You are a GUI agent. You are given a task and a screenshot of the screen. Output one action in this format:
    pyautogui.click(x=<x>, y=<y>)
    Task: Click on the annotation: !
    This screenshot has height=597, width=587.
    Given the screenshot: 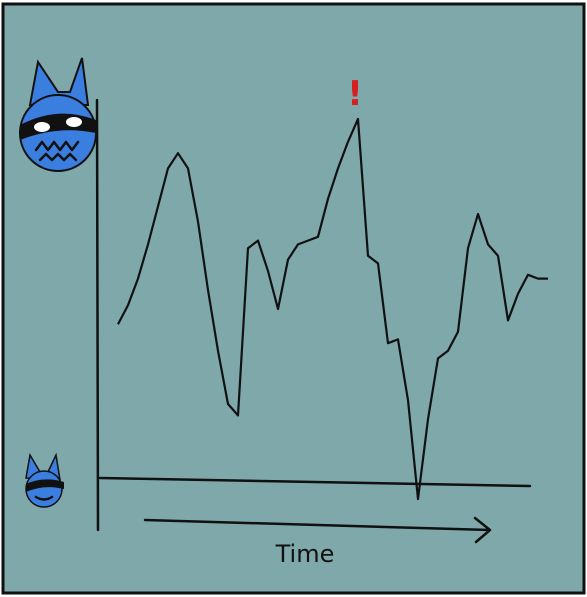 What is the action you would take?
    pyautogui.click(x=355, y=94)
    